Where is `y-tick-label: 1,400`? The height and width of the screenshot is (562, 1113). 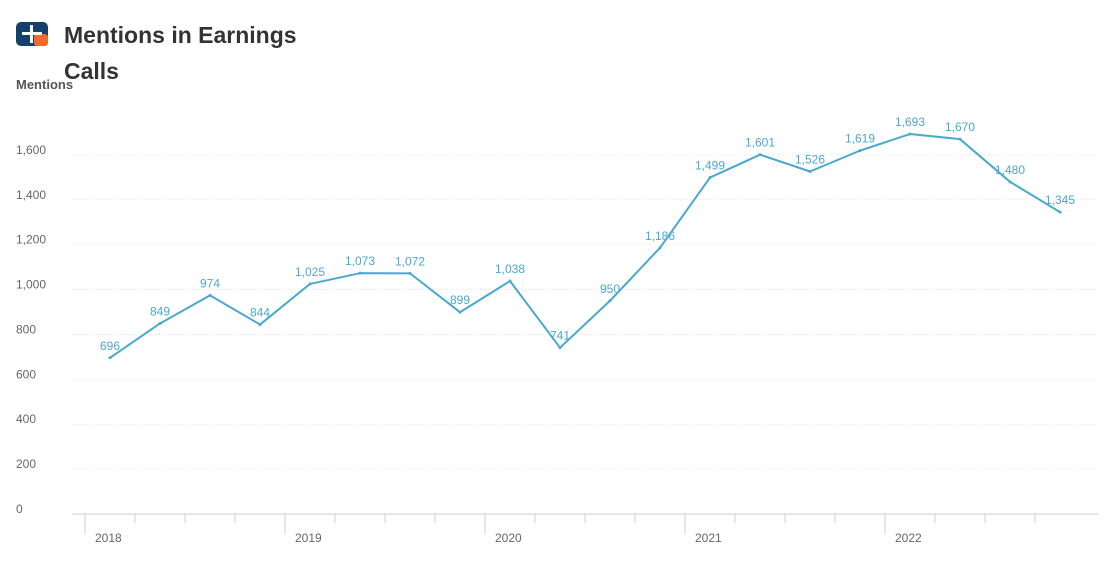
y-tick-label: 1,400 is located at coordinates (31, 195).